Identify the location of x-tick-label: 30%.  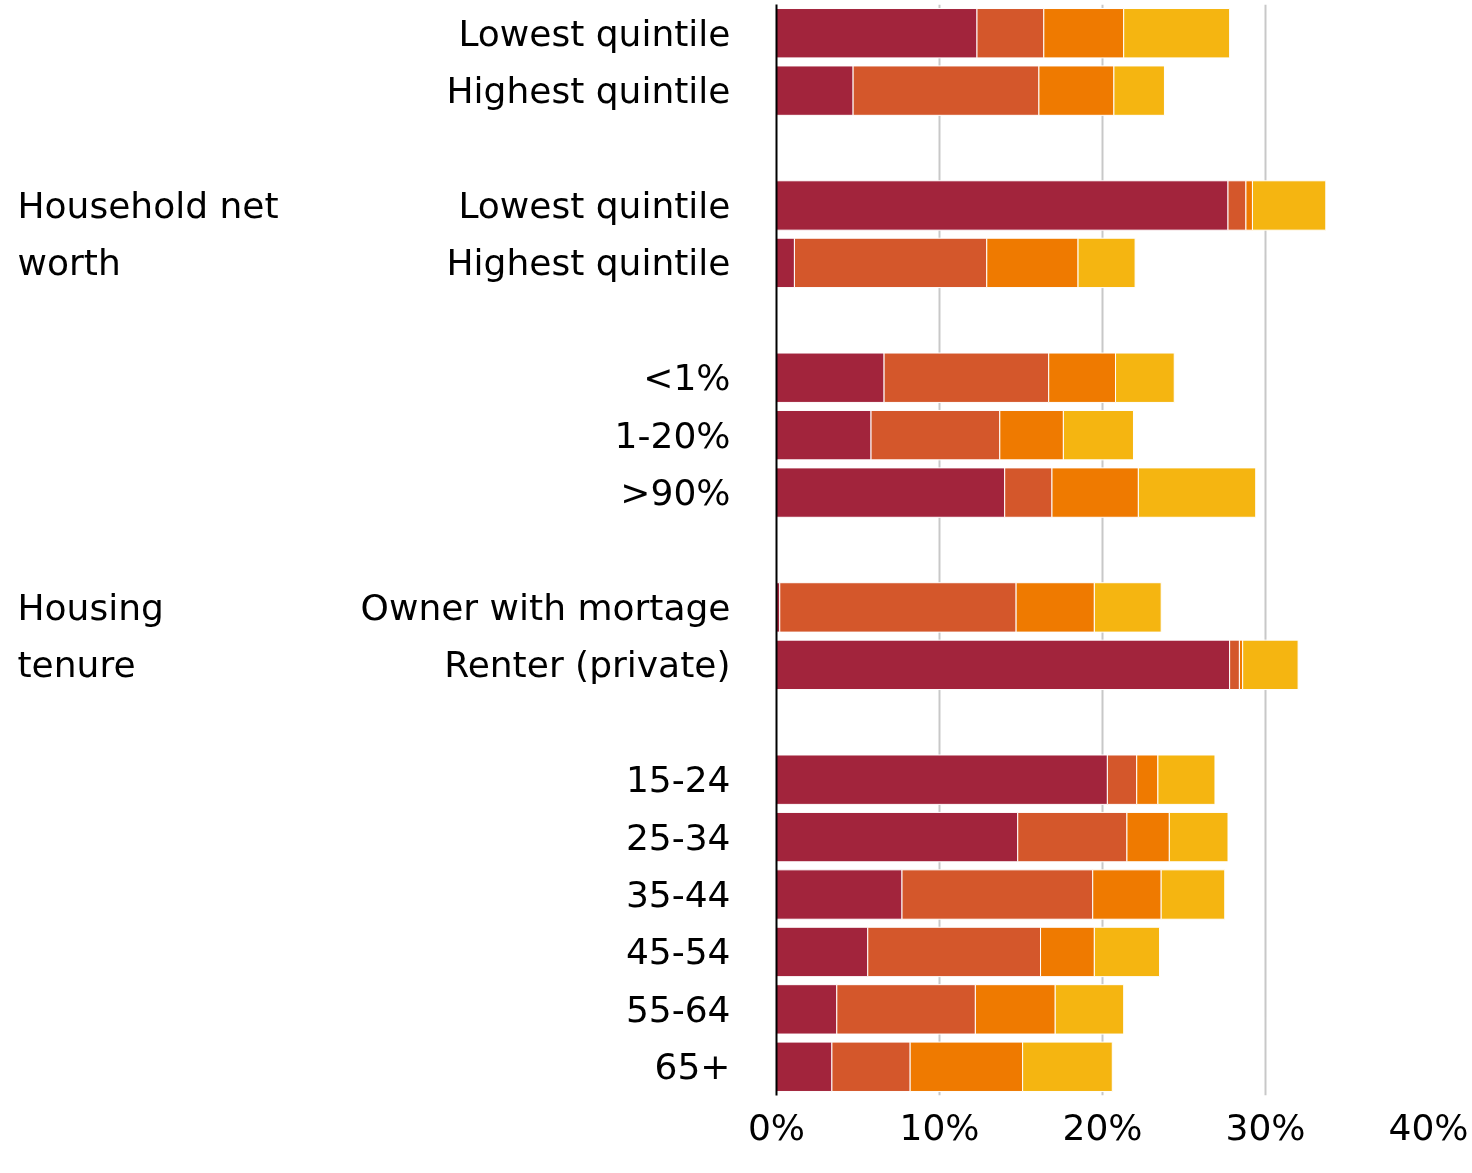
(1265, 1127).